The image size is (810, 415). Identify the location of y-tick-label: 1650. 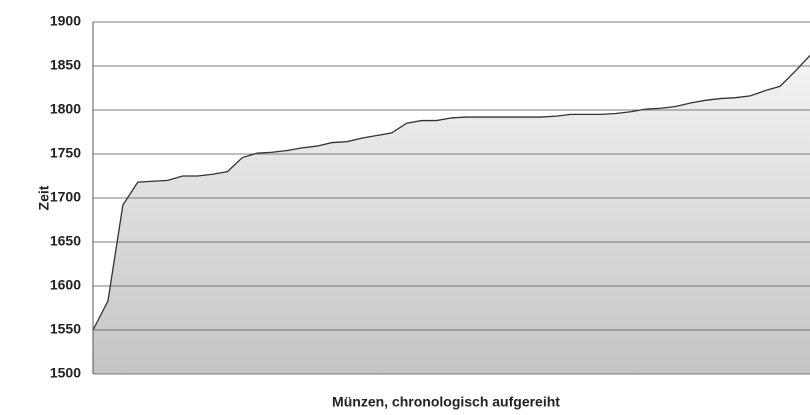
(65, 241).